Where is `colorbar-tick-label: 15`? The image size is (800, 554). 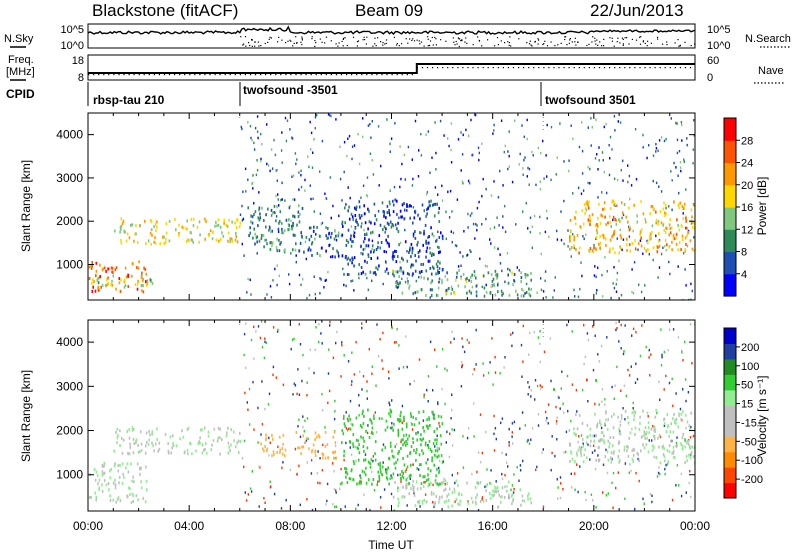 colorbar-tick-label: 15 is located at coordinates (747, 405).